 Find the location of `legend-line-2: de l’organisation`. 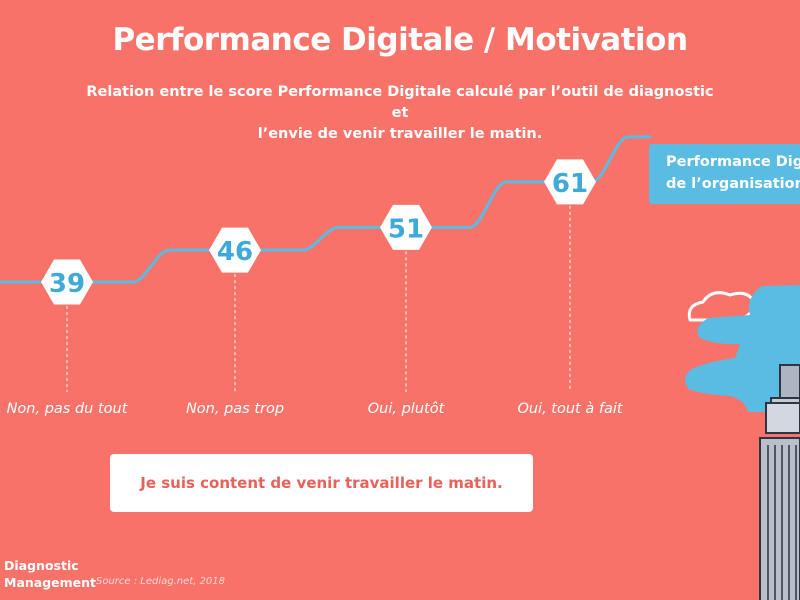

legend-line-2: de l’organisation is located at coordinates (733, 184).